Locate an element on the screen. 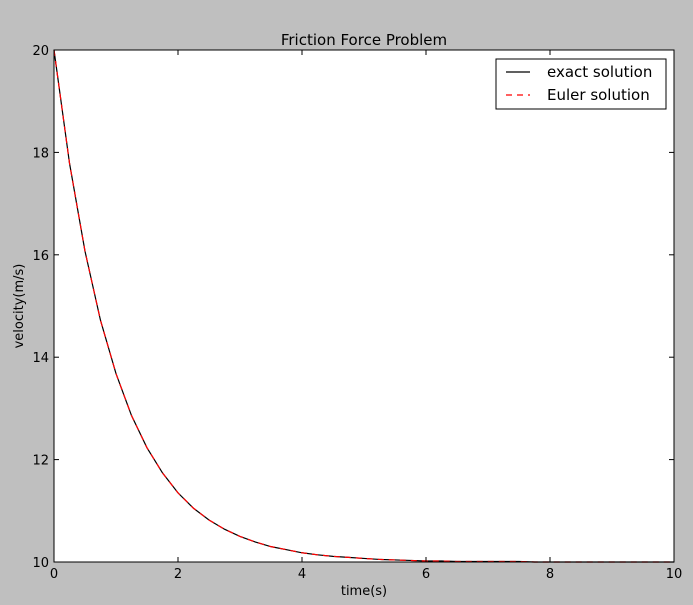  x-tick-label: 0 is located at coordinates (54, 574).